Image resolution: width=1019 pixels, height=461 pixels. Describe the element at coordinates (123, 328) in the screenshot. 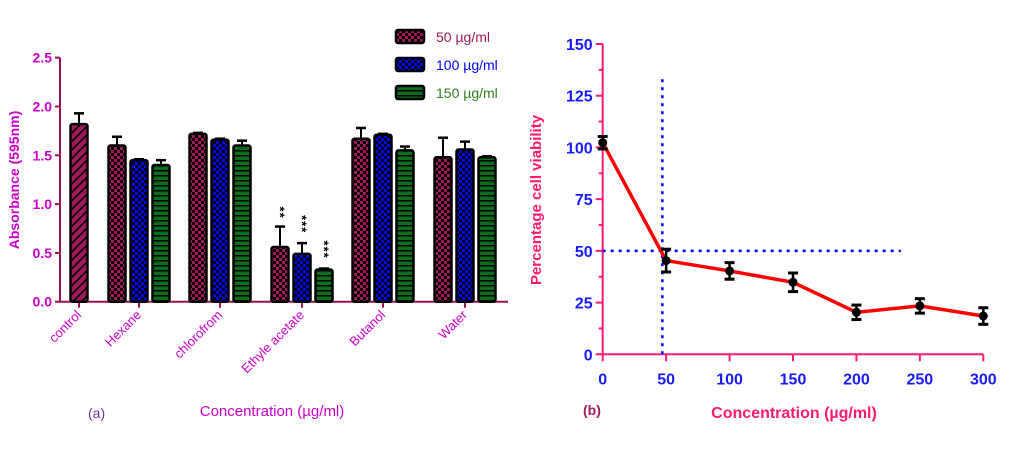

I see `x-tick-label: Hexane` at that location.